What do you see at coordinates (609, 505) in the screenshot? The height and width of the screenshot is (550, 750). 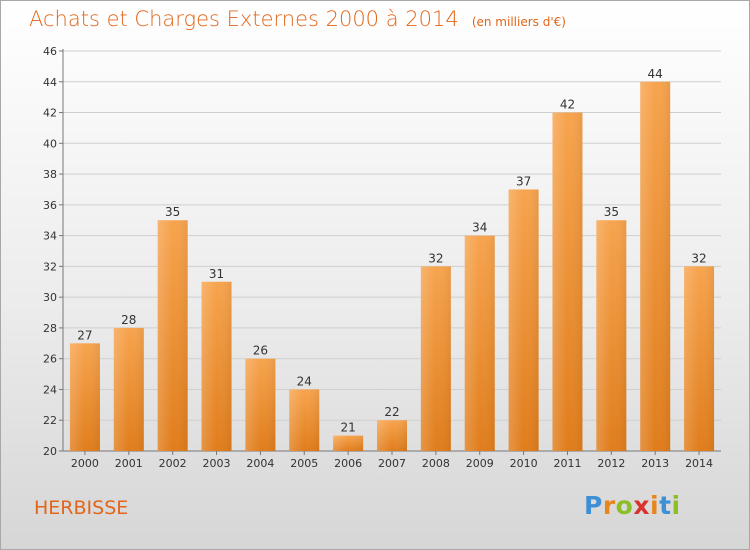 I see `logo-letter: r` at bounding box center [609, 505].